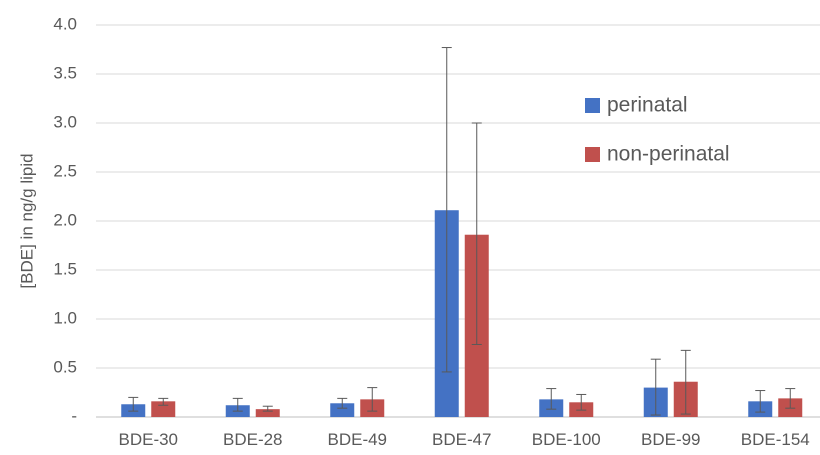 The width and height of the screenshot is (820, 455). Describe the element at coordinates (775, 439) in the screenshot. I see `x-tick-label: BDE-154` at that location.